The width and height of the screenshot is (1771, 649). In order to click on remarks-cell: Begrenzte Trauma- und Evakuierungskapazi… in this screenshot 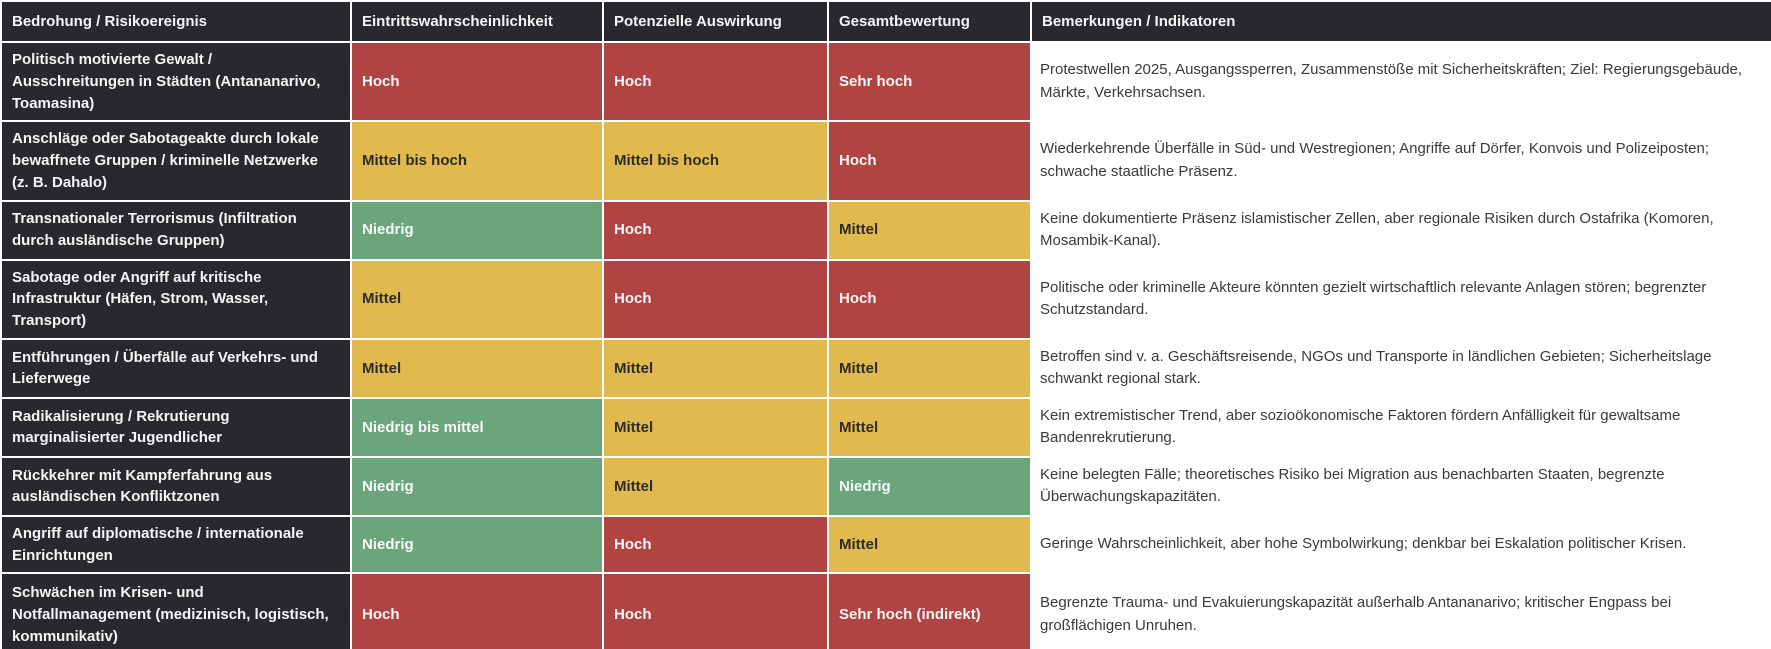, I will do `click(1400, 610)`.